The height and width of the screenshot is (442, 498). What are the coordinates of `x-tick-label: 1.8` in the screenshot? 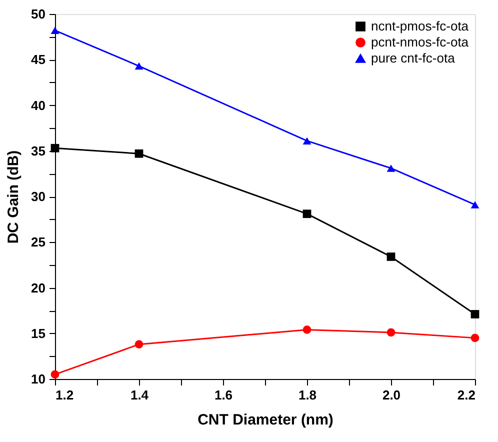 It's located at (307, 395).